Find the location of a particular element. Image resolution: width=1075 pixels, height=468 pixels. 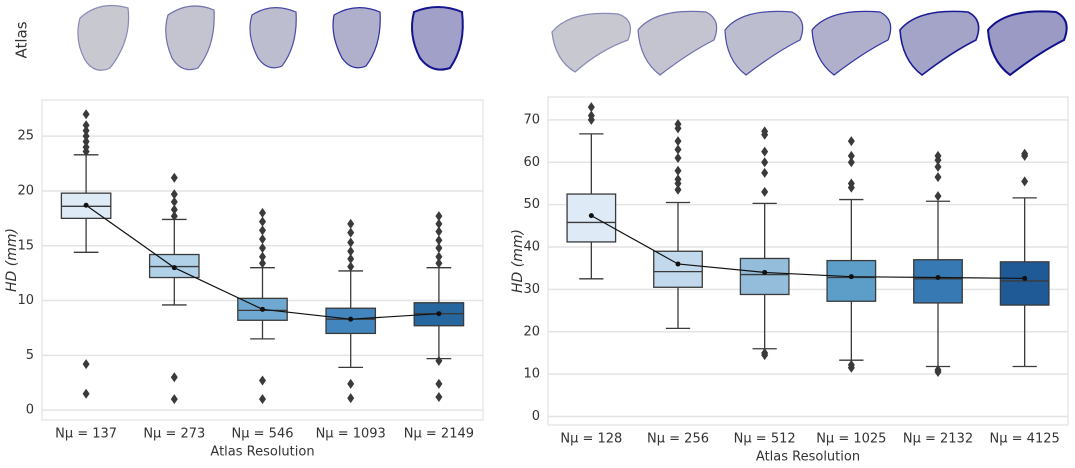

y-tick-label: 60 is located at coordinates (531, 162).